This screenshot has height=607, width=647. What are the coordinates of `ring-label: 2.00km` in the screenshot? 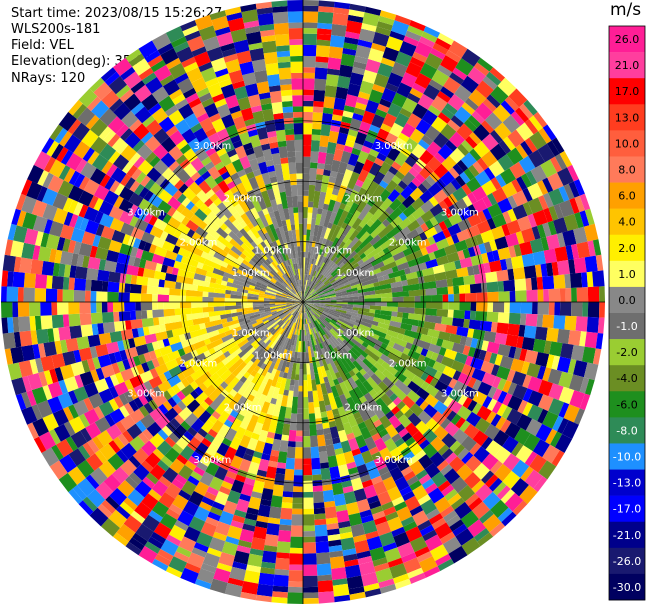 It's located at (198, 363).